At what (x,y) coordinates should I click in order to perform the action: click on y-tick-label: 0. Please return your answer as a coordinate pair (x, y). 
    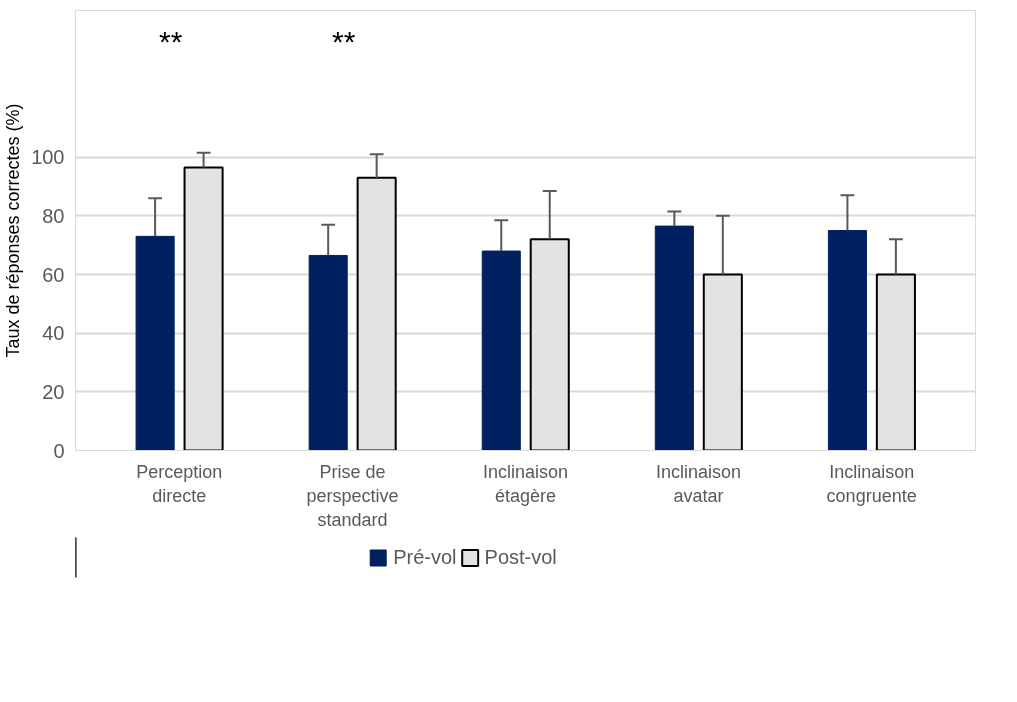
    Looking at the image, I should click on (59, 450).